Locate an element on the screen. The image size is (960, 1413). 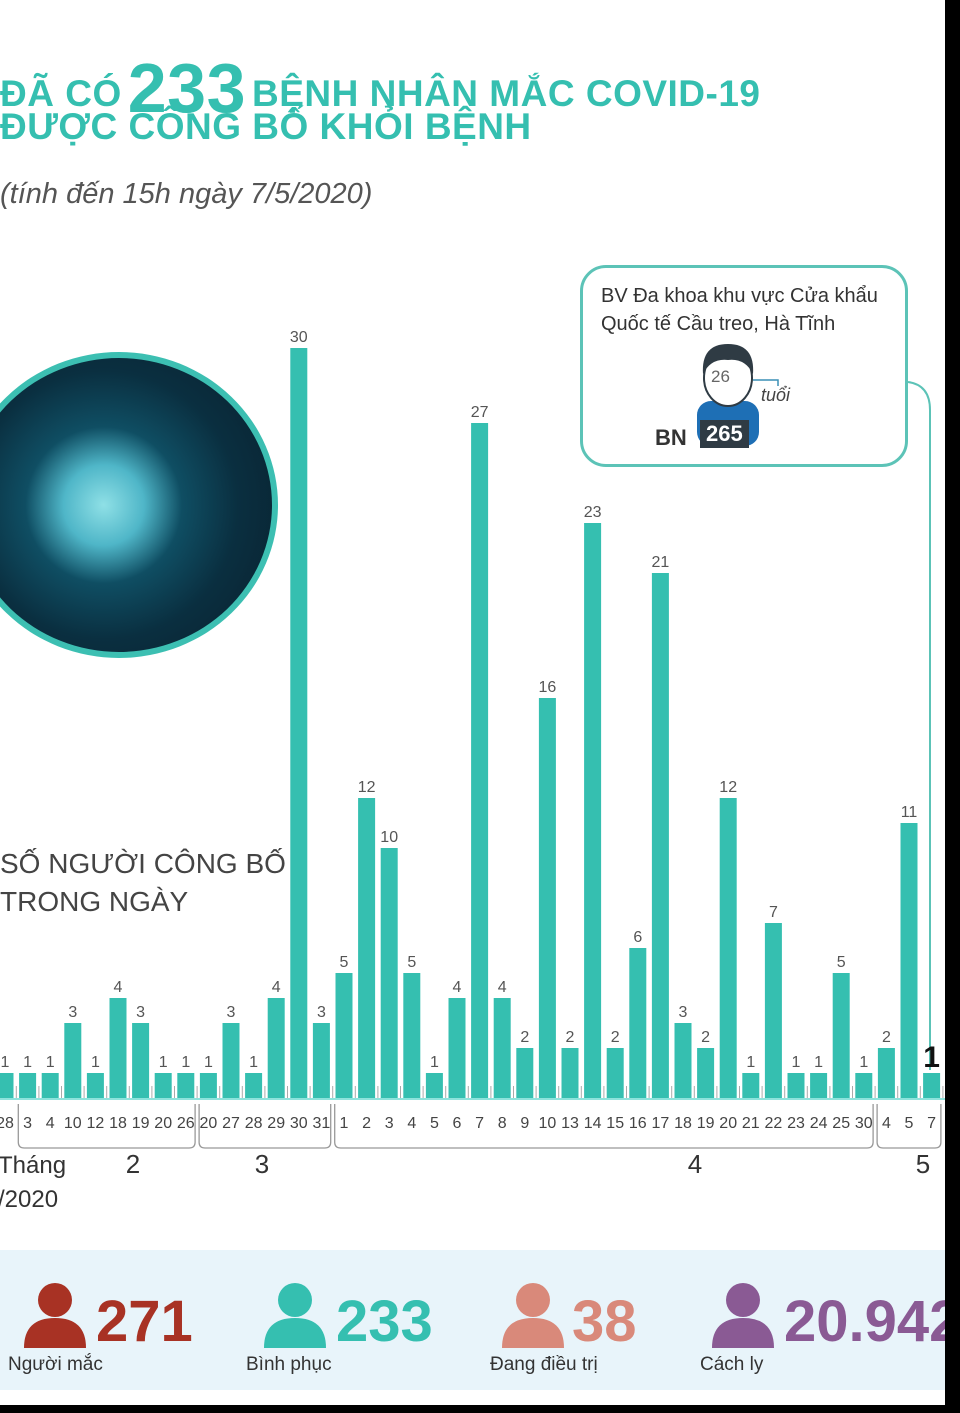
age-unit: tuổi is located at coordinates (776, 395).